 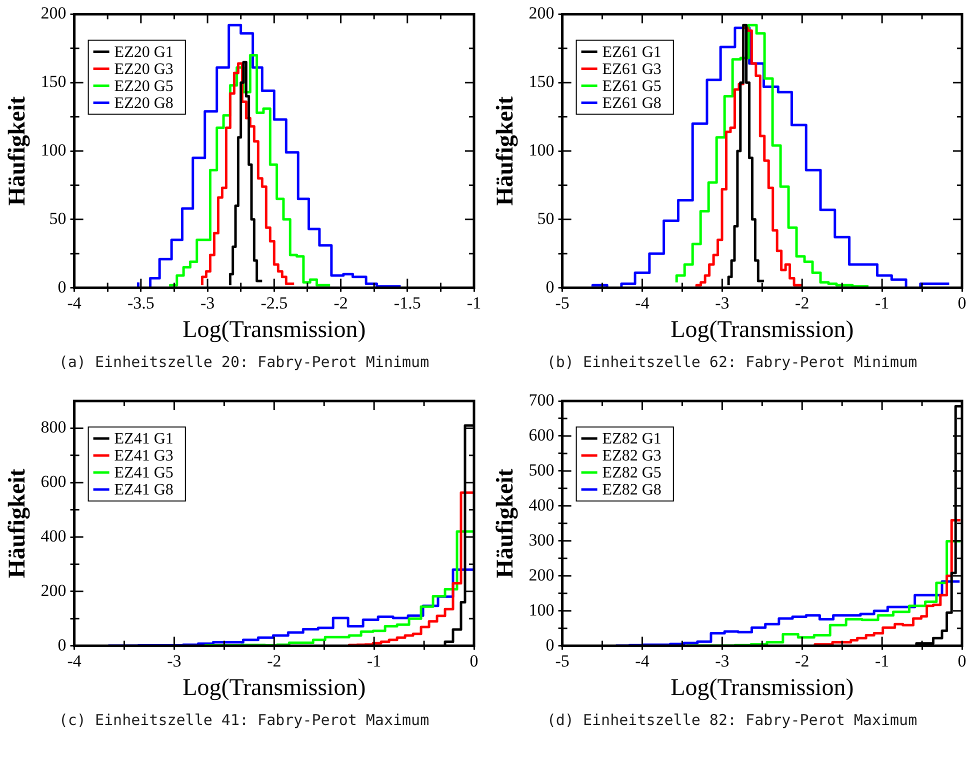 I want to click on legend-label: EZ41 G3, so click(x=144, y=456).